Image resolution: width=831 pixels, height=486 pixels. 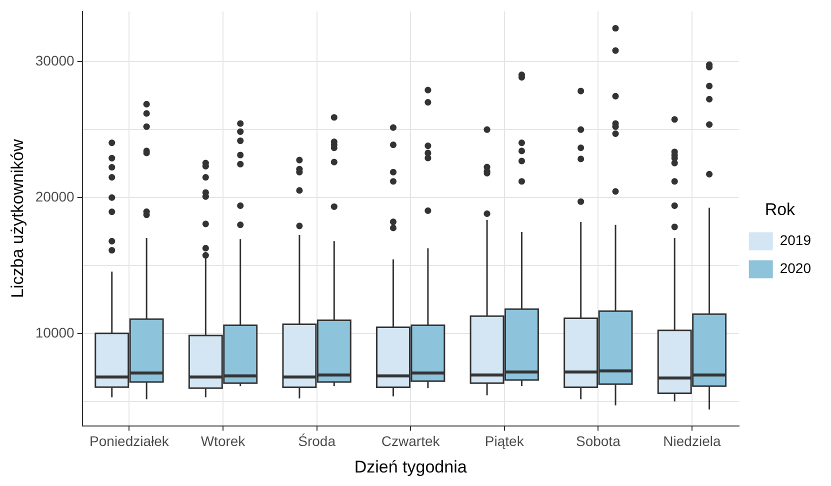 I want to click on y-tick-label: 30000, so click(x=55, y=60).